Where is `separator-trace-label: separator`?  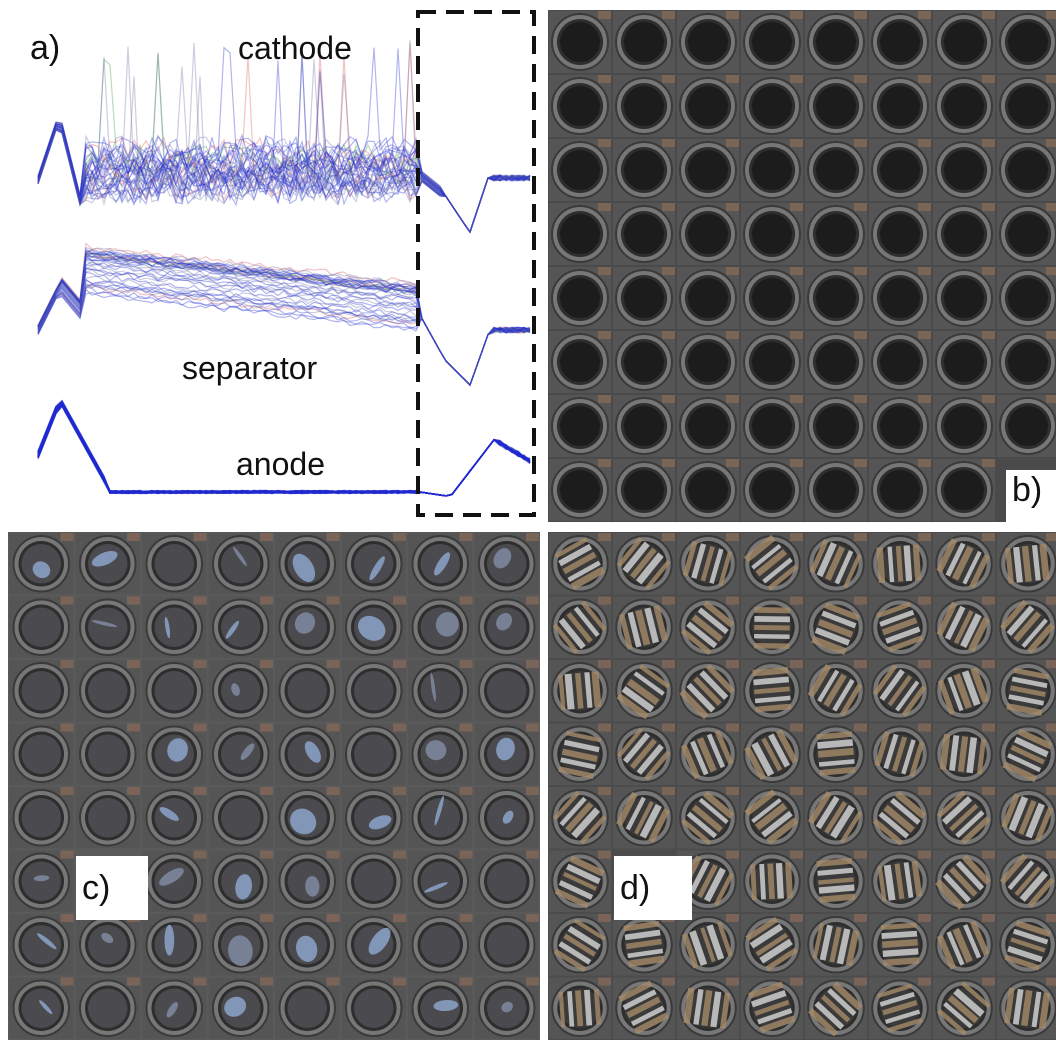 separator-trace-label: separator is located at coordinates (250, 368).